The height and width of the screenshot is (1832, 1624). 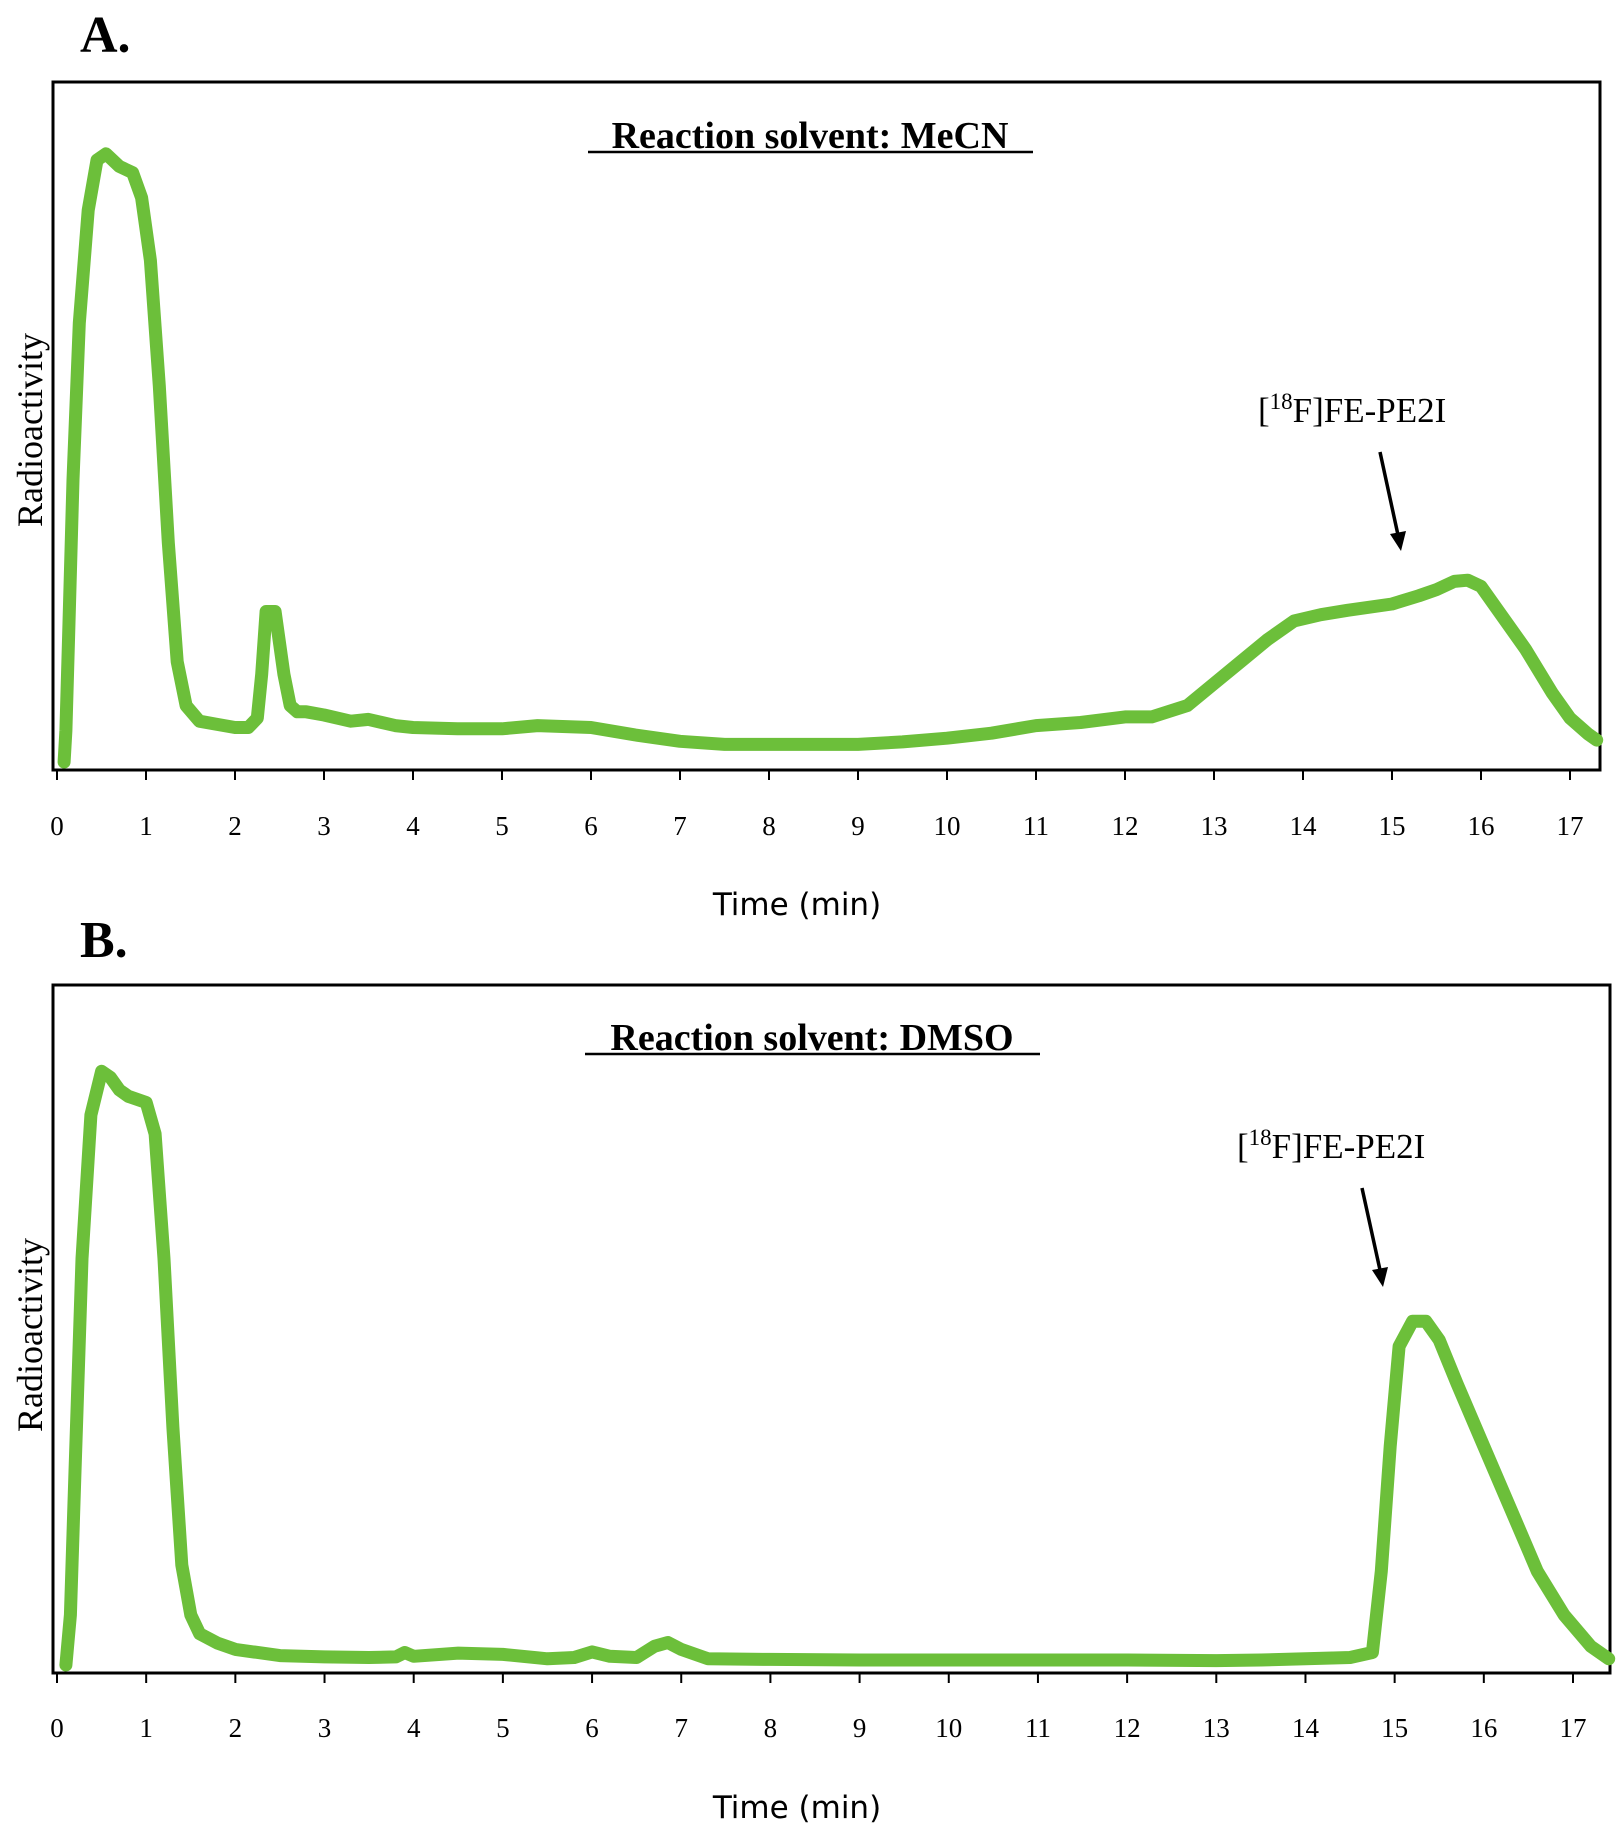 What do you see at coordinates (816, 826) in the screenshot?
I see `panel-a-x-tick-labels: 0 1 2 3 4 5 6 7 8 9 10 11 12 13 14 15 16 17` at bounding box center [816, 826].